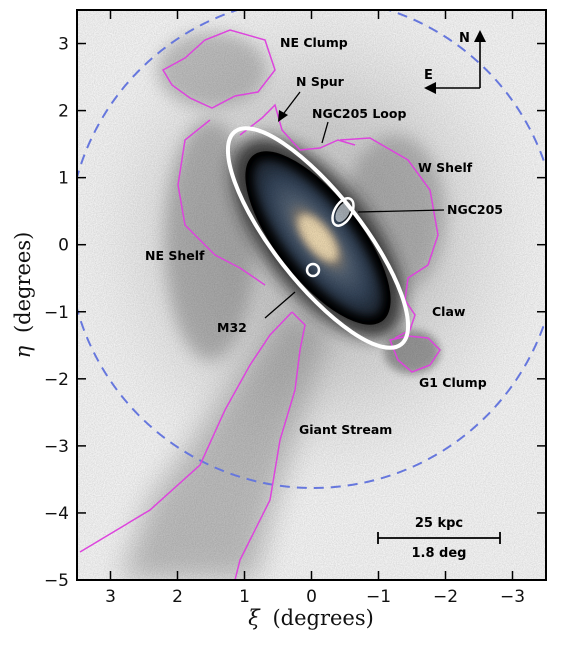 Image resolution: width=565 pixels, height=645 pixels. Describe the element at coordinates (56, 313) in the screenshot. I see `y-tick-label: −1` at that location.